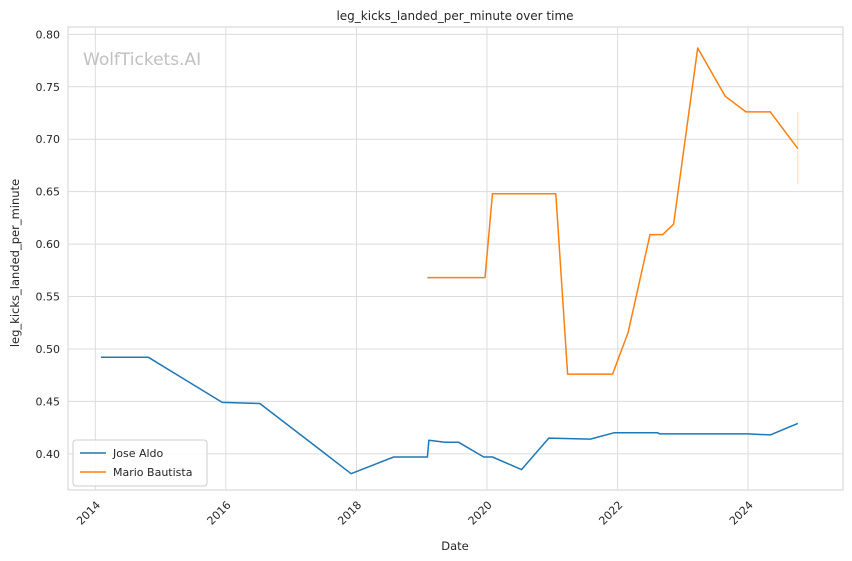 The height and width of the screenshot is (561, 852). I want to click on y-tick-label: 0.60, so click(48, 244).